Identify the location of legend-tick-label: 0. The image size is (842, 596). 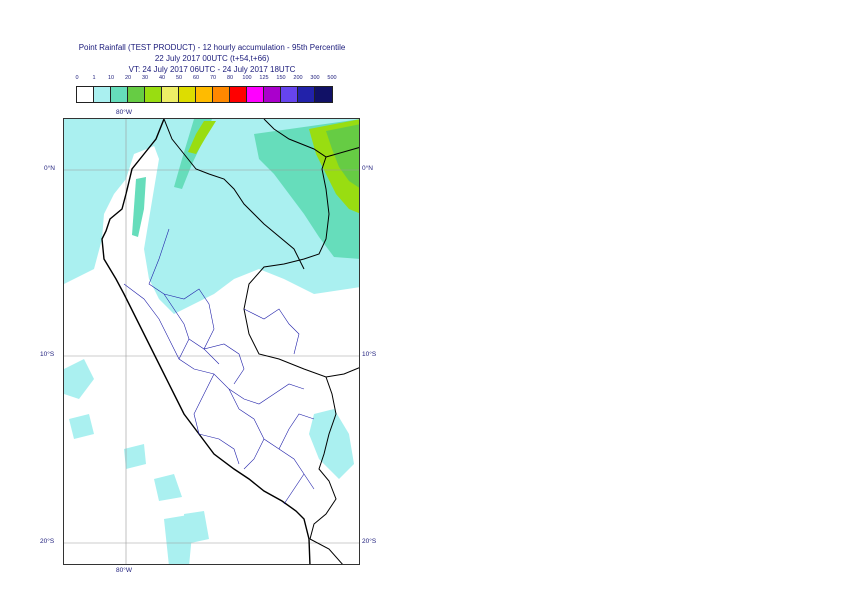
(77, 78).